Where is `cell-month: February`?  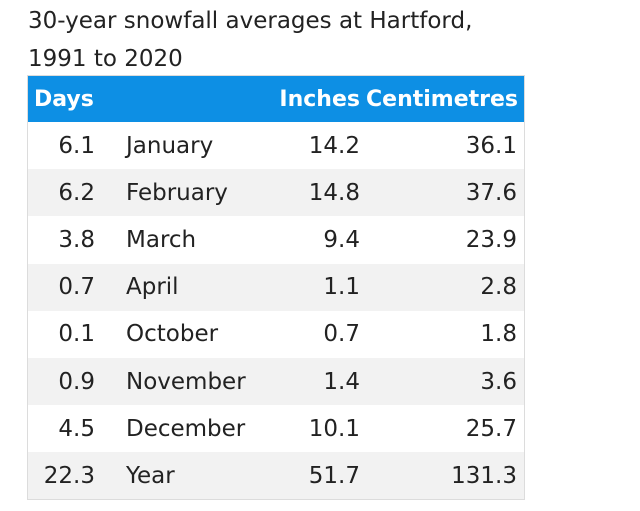
cell-month: February is located at coordinates (177, 192).